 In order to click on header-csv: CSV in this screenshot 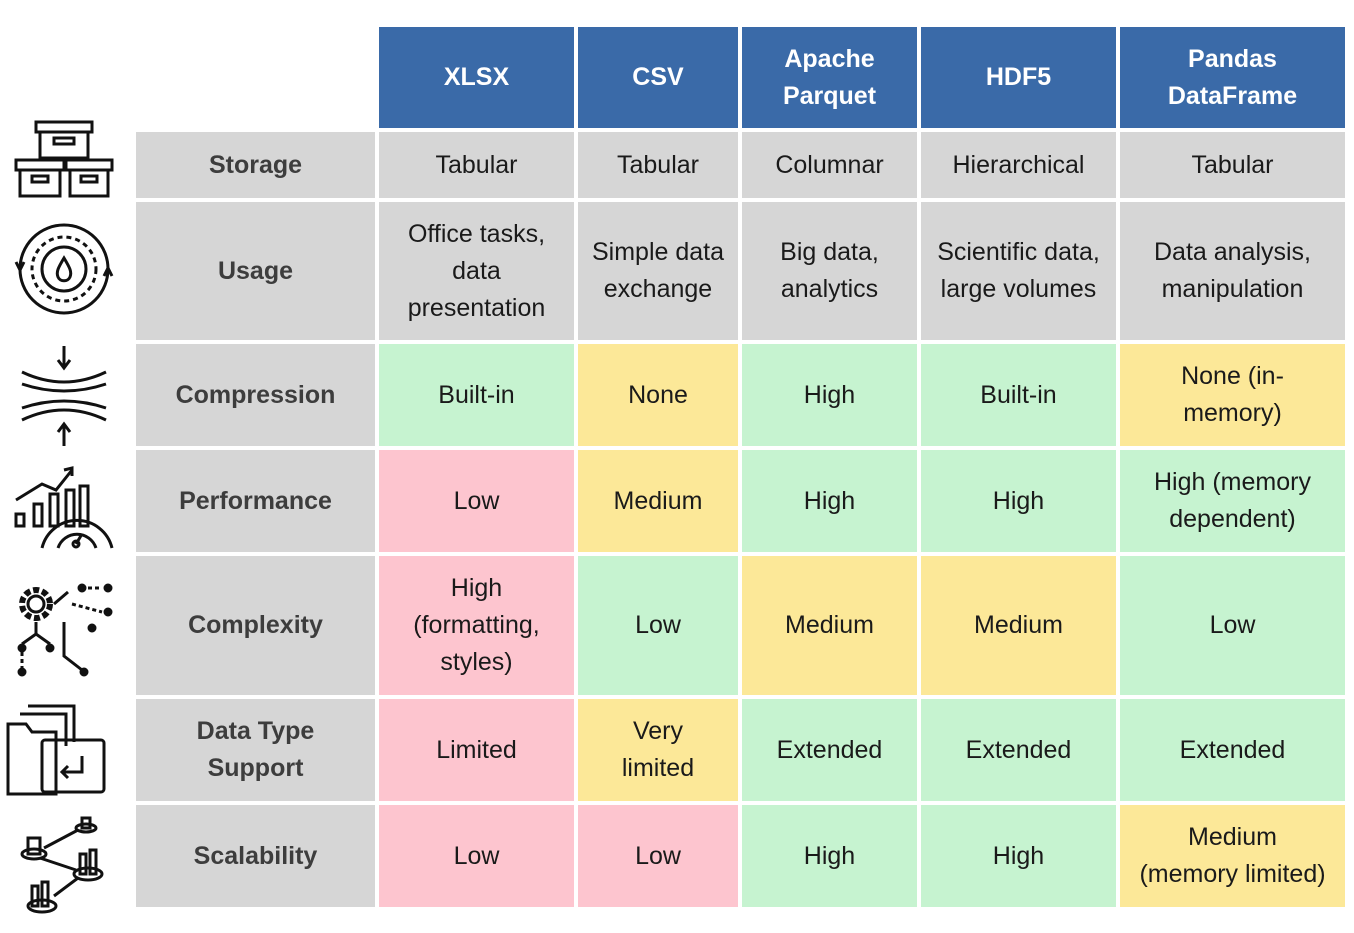, I will do `click(658, 77)`.